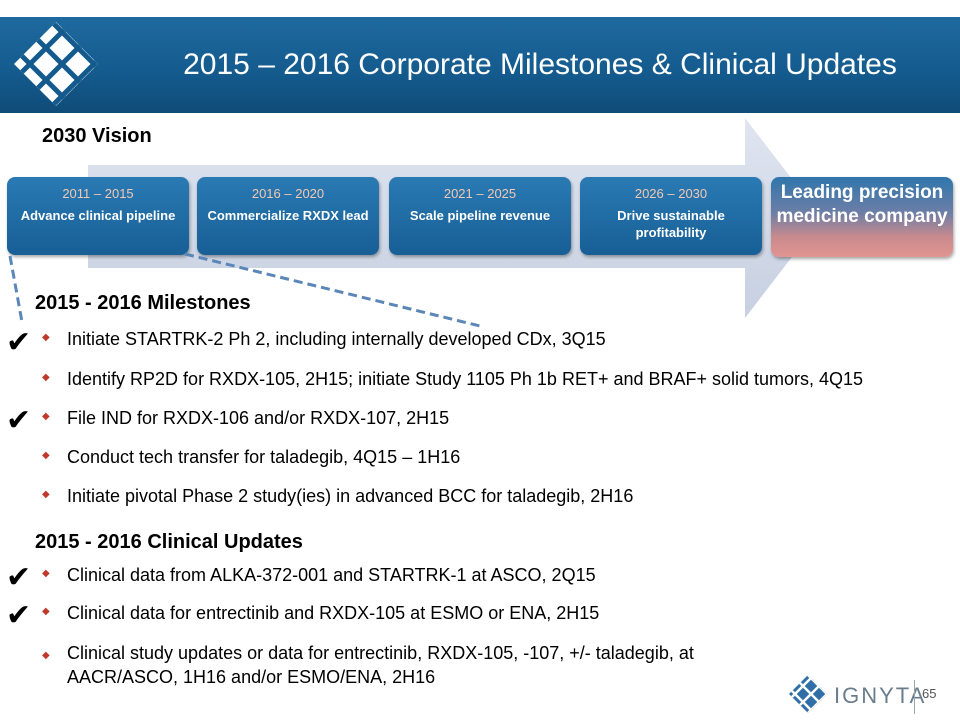 This screenshot has width=960, height=720. What do you see at coordinates (914, 697) in the screenshot?
I see `footer-divider` at bounding box center [914, 697].